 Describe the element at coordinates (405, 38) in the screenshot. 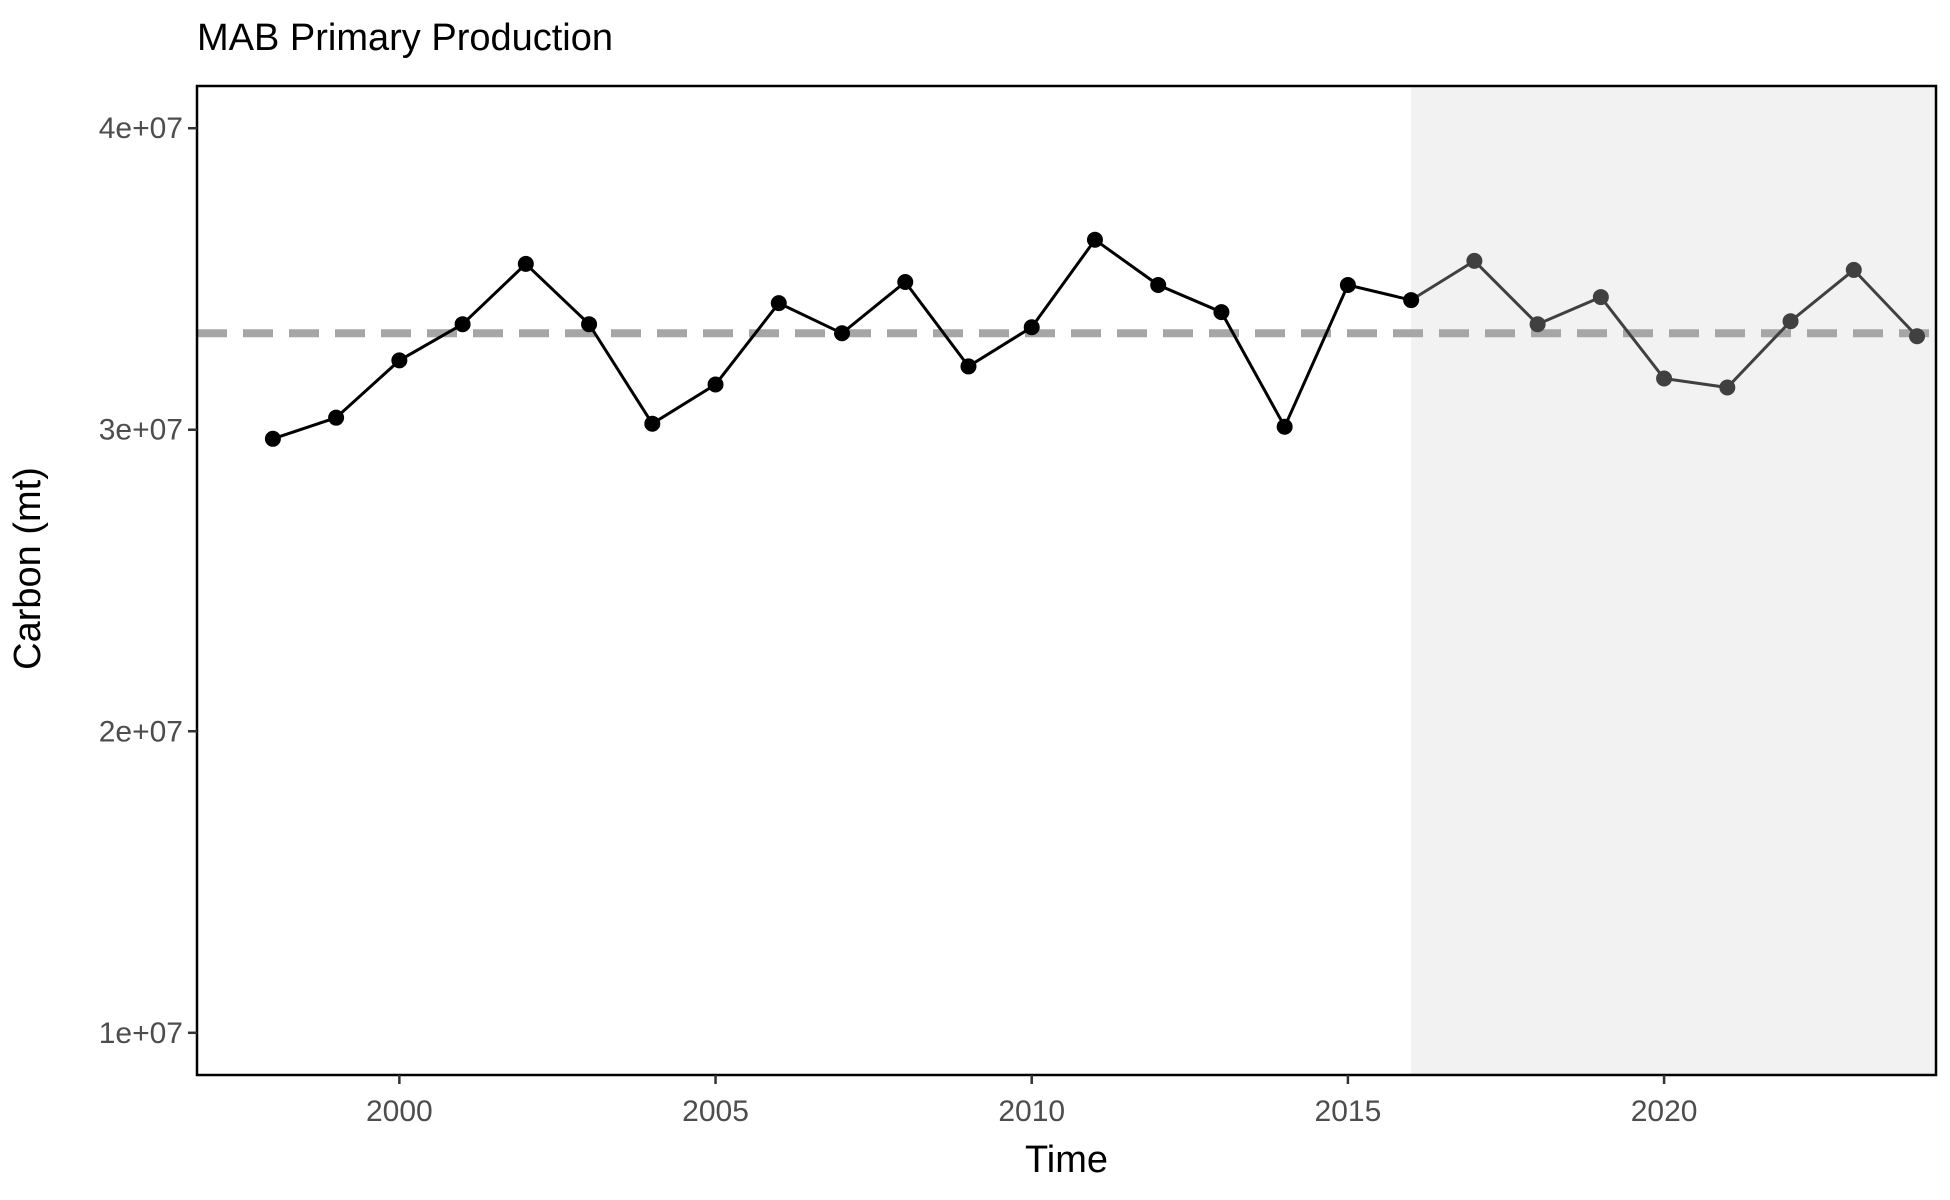

I see `chart-title: MAB Primary Production` at that location.